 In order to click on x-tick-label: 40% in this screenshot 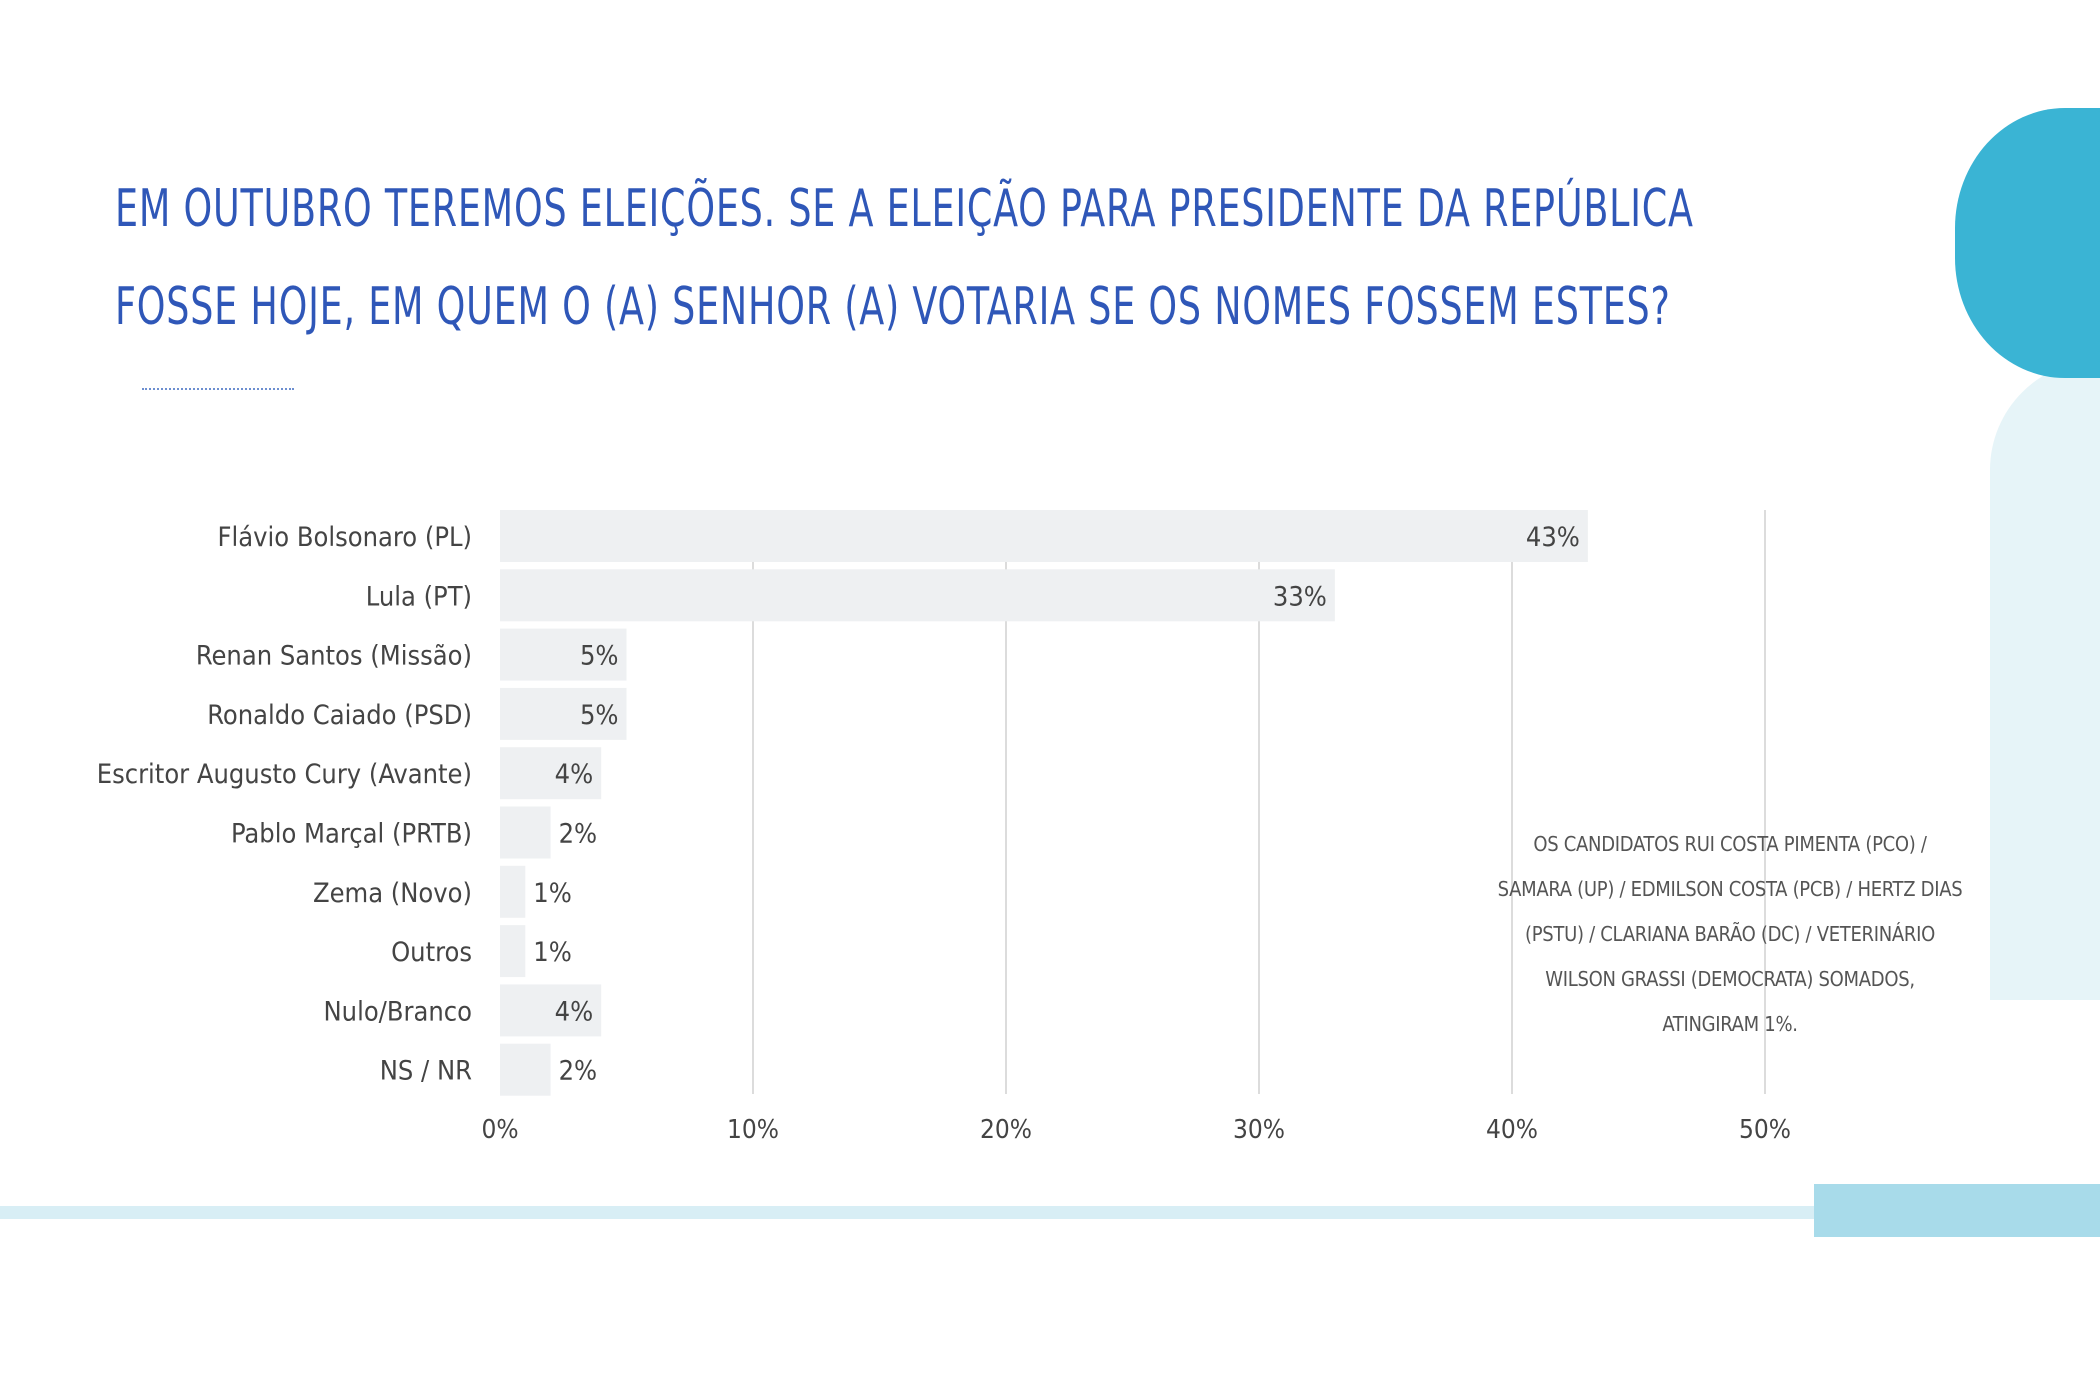, I will do `click(1512, 1130)`.